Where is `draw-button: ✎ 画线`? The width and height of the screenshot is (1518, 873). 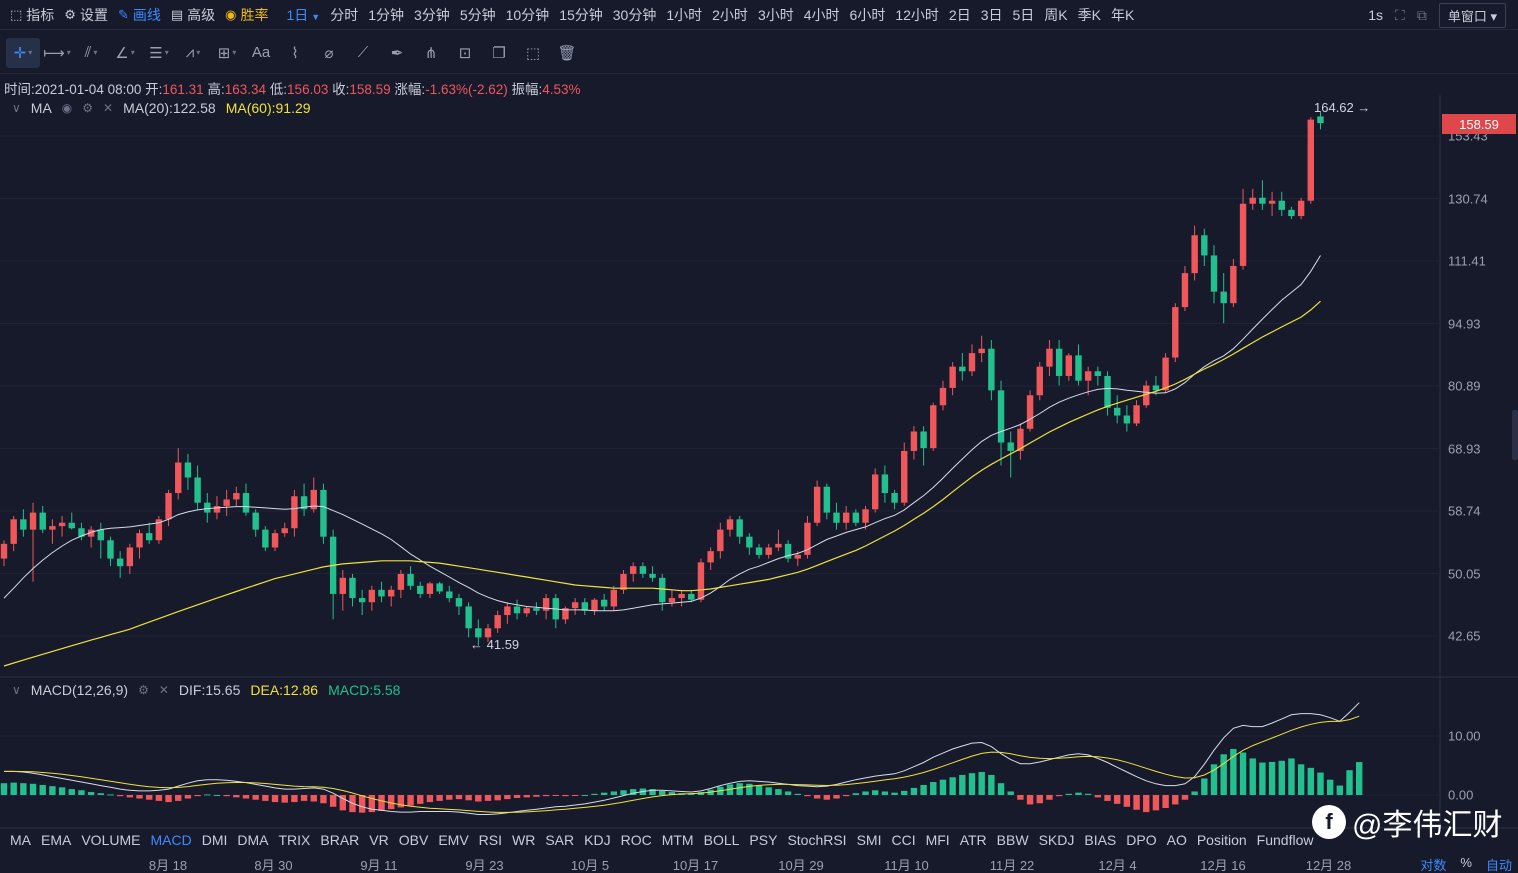 draw-button: ✎ 画线 is located at coordinates (139, 15).